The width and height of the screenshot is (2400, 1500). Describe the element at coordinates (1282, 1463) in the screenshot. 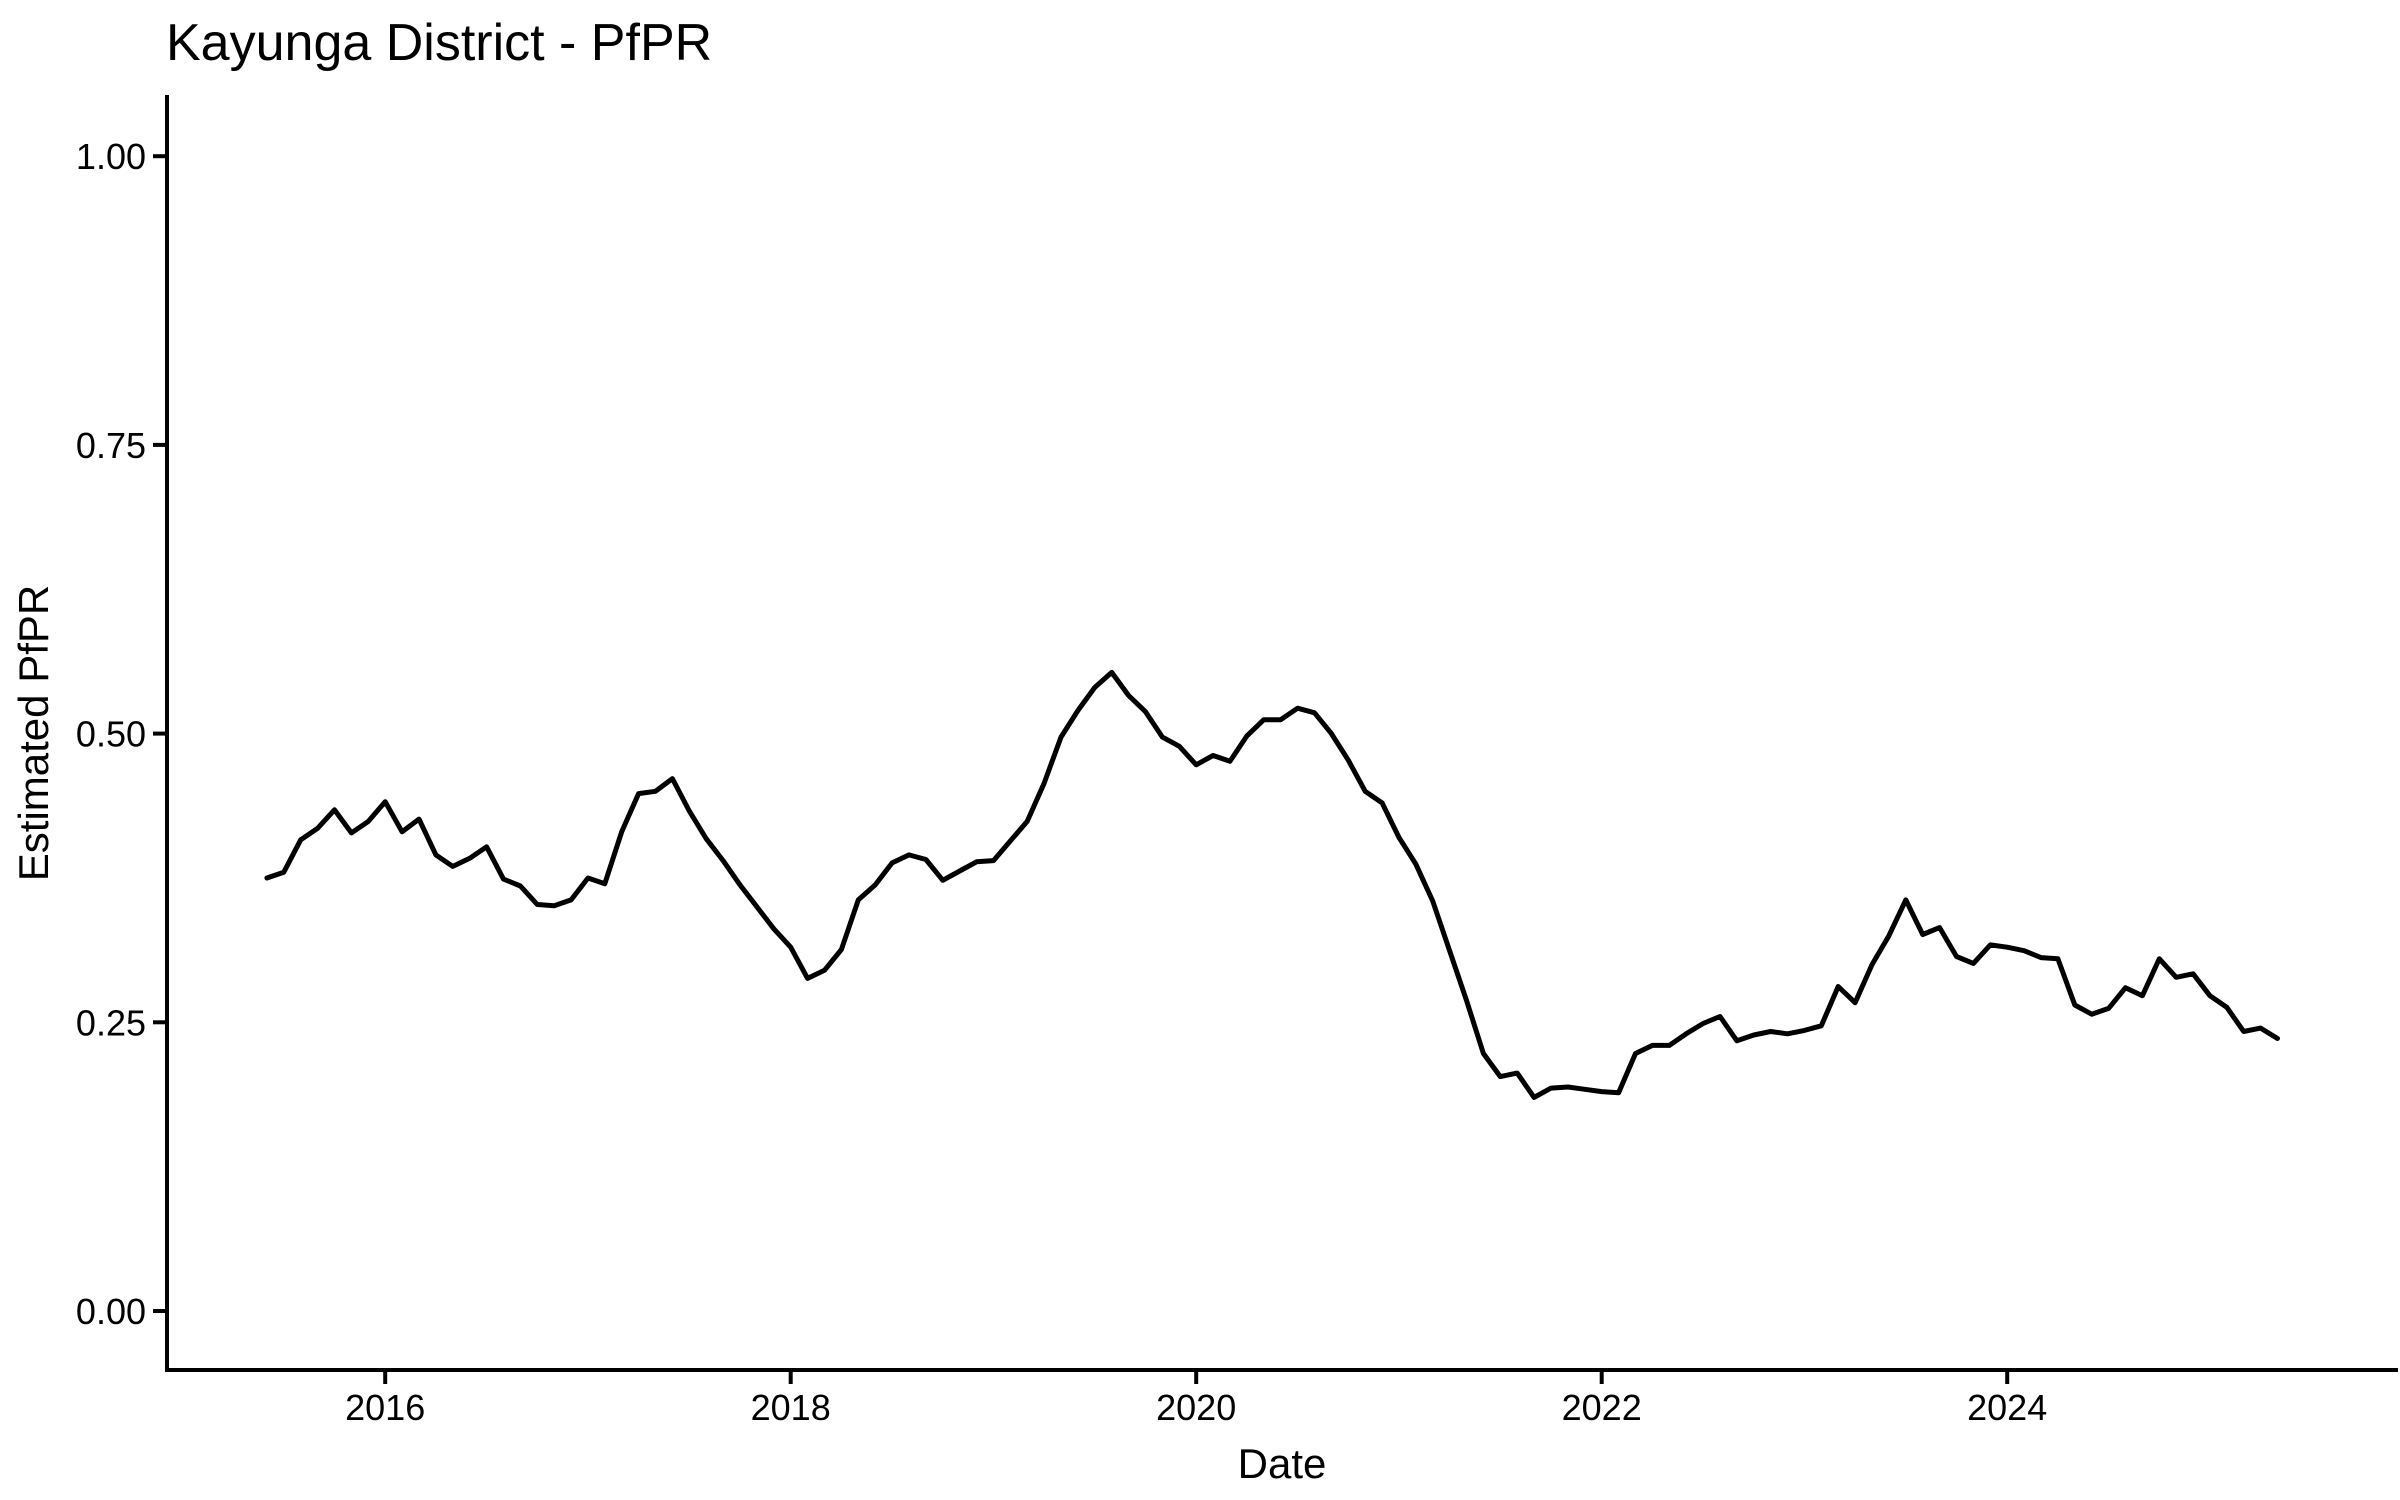

I see `x-axis-title: Date` at that location.